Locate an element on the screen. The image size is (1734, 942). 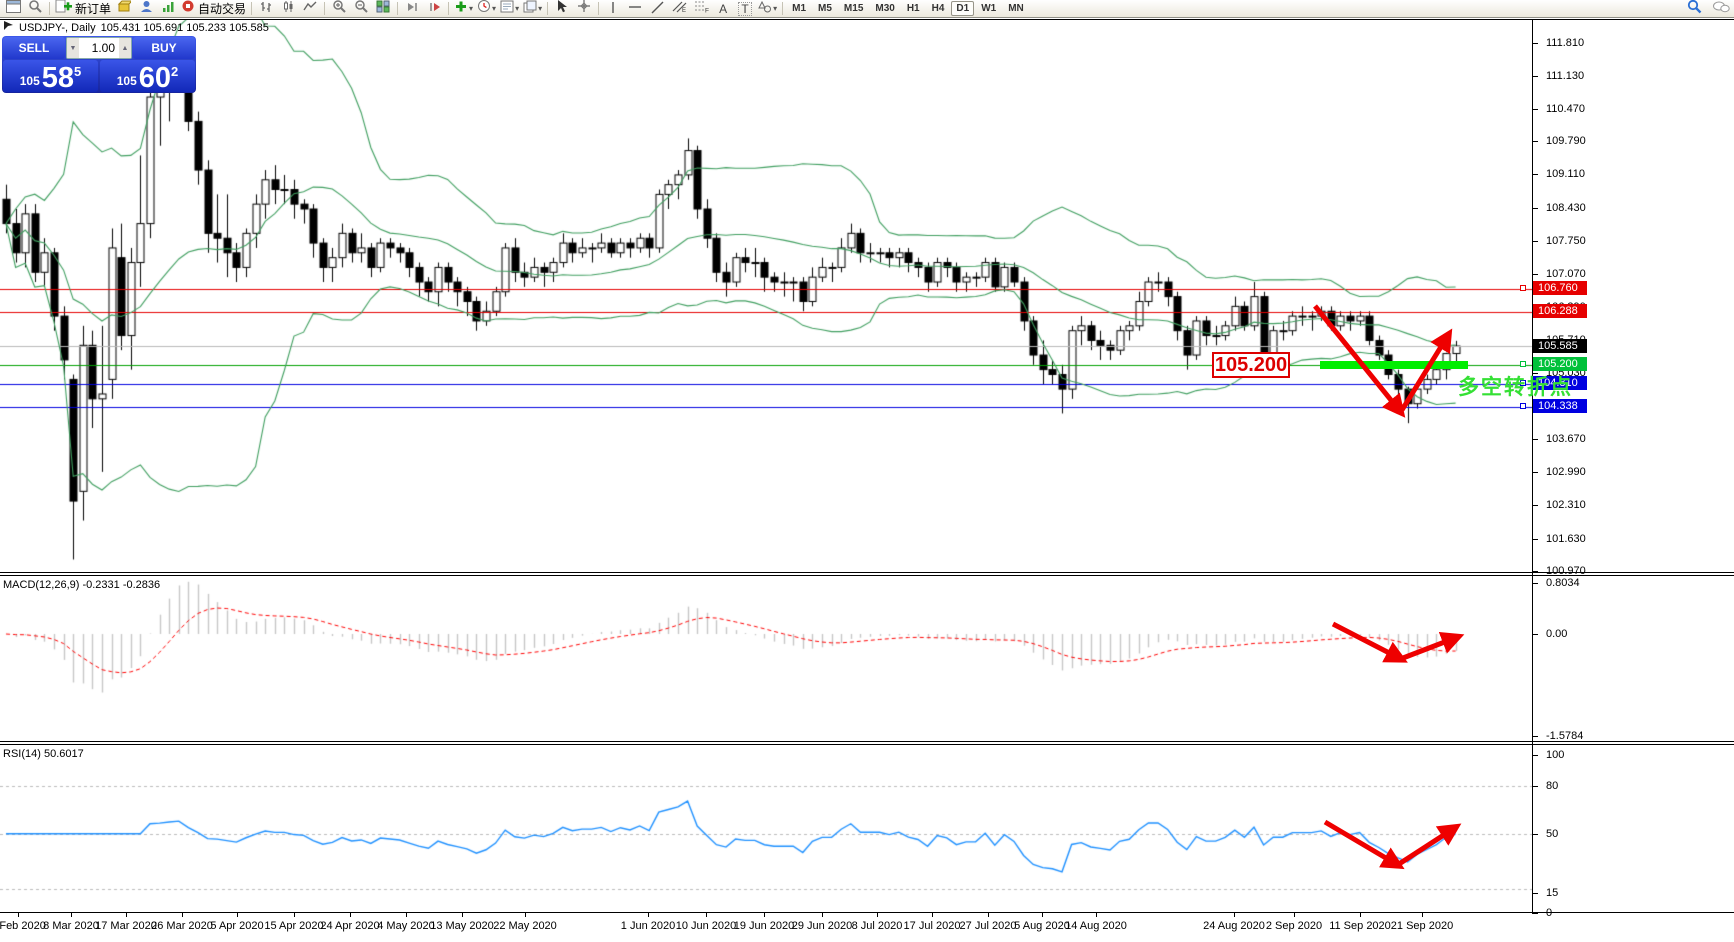
symbol-period-label: USDJPY-, Daily is located at coordinates (57, 27).